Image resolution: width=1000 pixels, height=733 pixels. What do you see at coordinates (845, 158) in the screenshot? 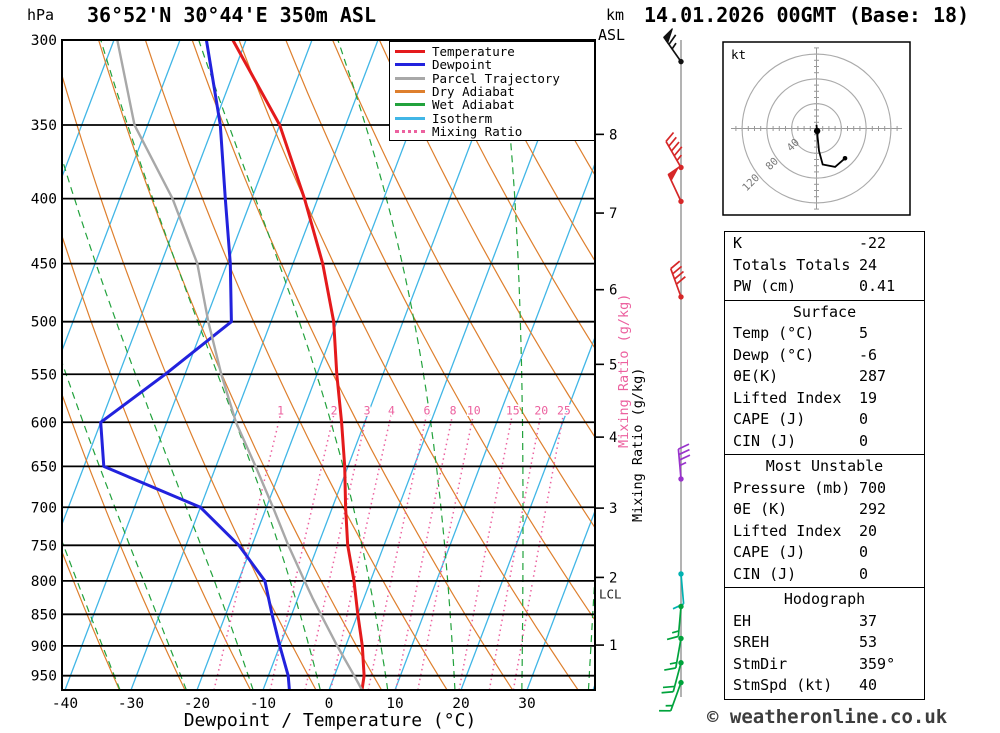
I see `hodograph-trace-end-dot` at bounding box center [845, 158].